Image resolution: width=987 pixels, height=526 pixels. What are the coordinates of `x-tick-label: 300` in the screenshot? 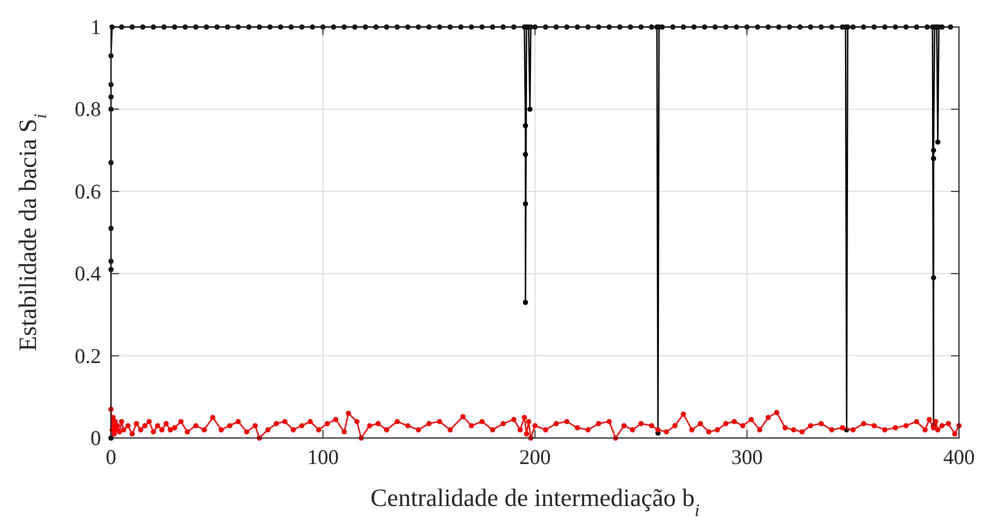 It's located at (747, 457).